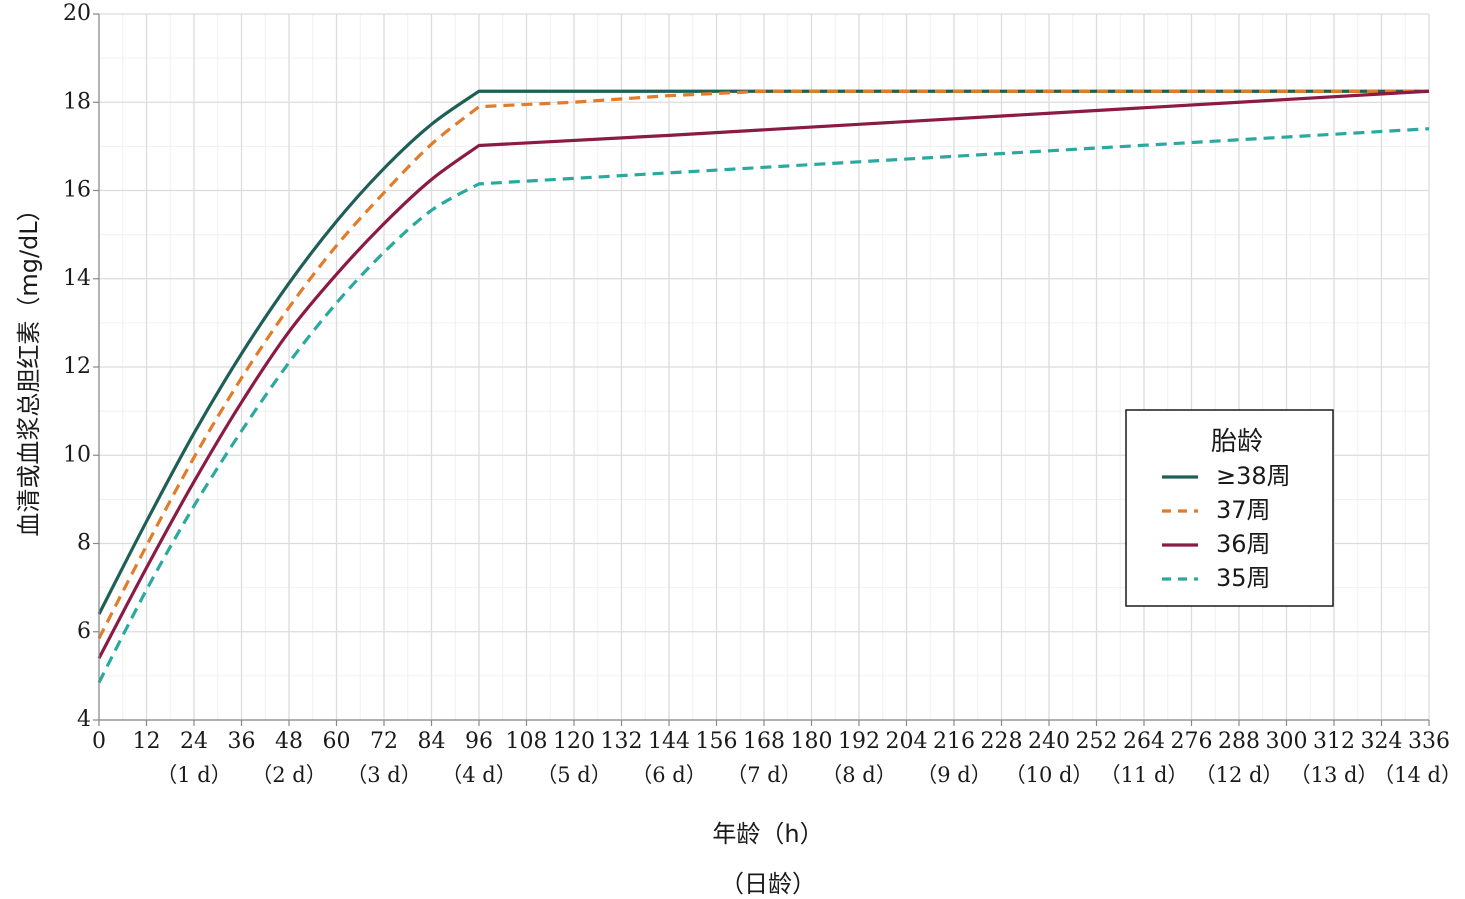 This screenshot has height=899, width=1465. I want to click on x-tick-label: 72, so click(384, 741).